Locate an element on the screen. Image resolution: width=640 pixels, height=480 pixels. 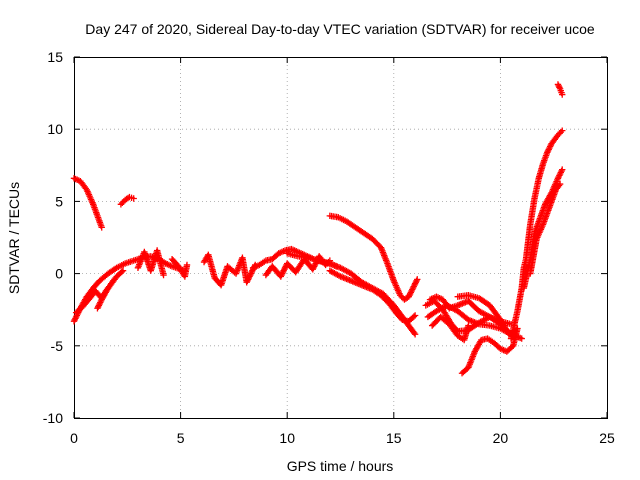
y-tick-label: 10 is located at coordinates (55, 129).